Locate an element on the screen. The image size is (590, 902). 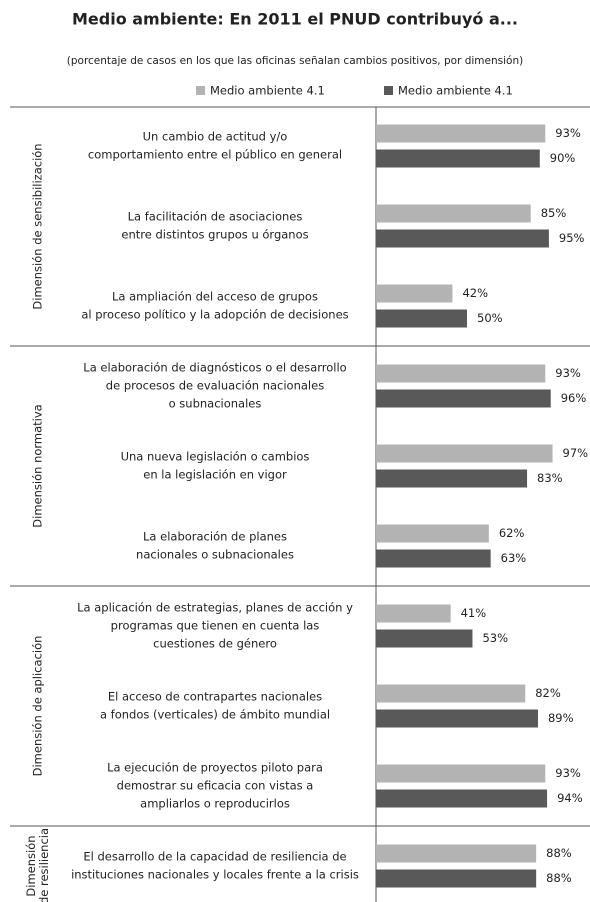
group-label: Dimensión is located at coordinates (31, 865).